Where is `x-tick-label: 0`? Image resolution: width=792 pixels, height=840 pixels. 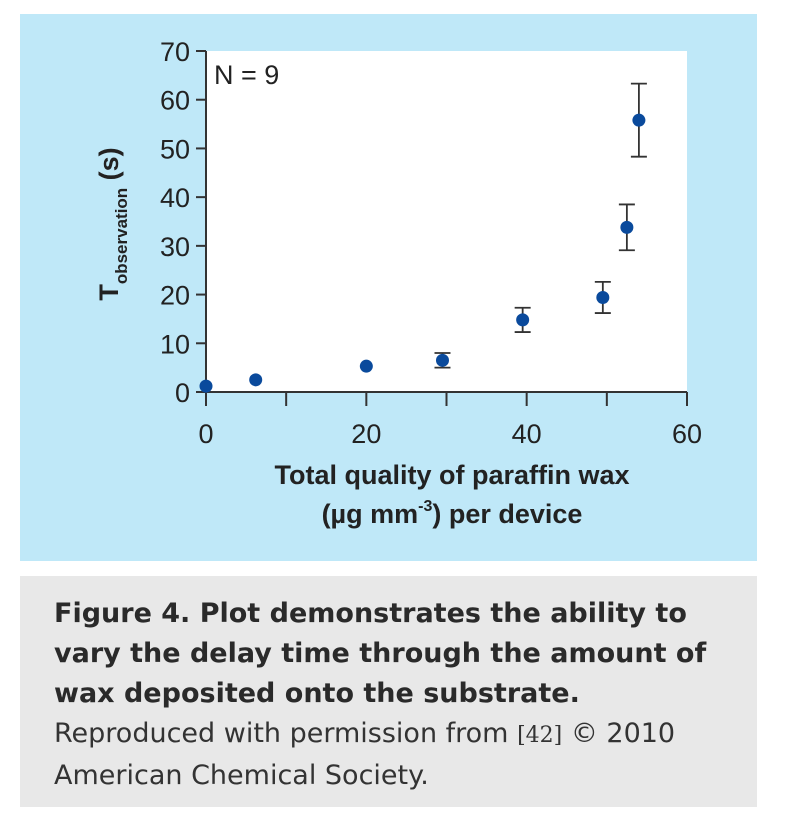 x-tick-label: 0 is located at coordinates (205, 434).